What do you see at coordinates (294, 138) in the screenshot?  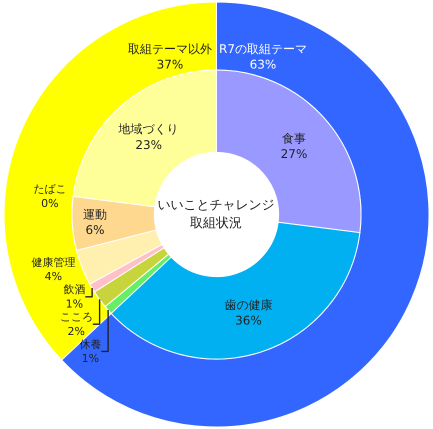 I see `slice-label: 食事` at bounding box center [294, 138].